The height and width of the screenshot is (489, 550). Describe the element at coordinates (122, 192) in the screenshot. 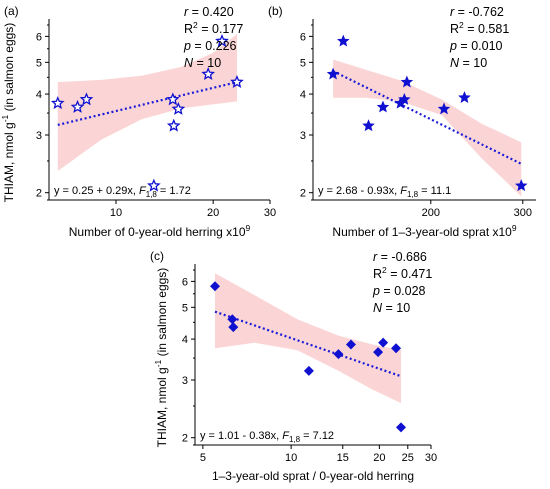

I see `regression-equation: y = 0.25 + 0.29x, F1,8 = 1.72` at that location.